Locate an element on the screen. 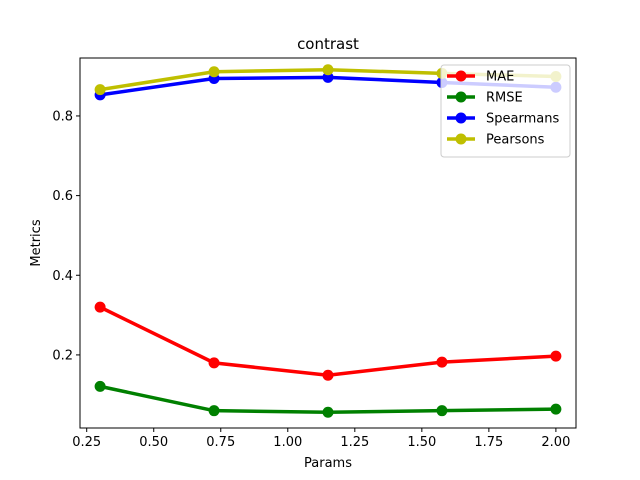  y-axis: 0.2 0.4 0.6 0.8 is located at coordinates (66, 236).